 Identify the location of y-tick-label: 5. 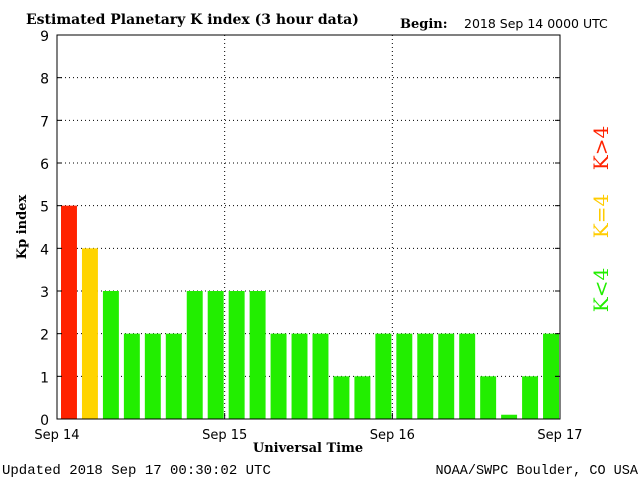
(44, 208).